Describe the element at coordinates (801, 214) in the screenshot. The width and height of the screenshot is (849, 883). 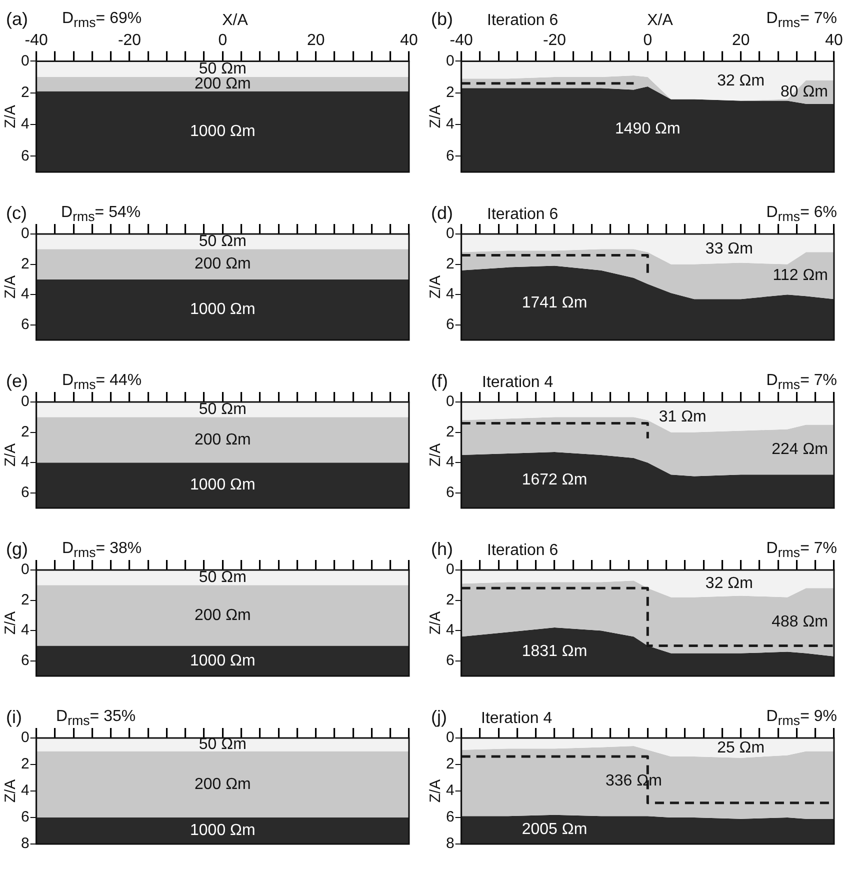
I see `text: D$_{rms}$= 6%` at that location.